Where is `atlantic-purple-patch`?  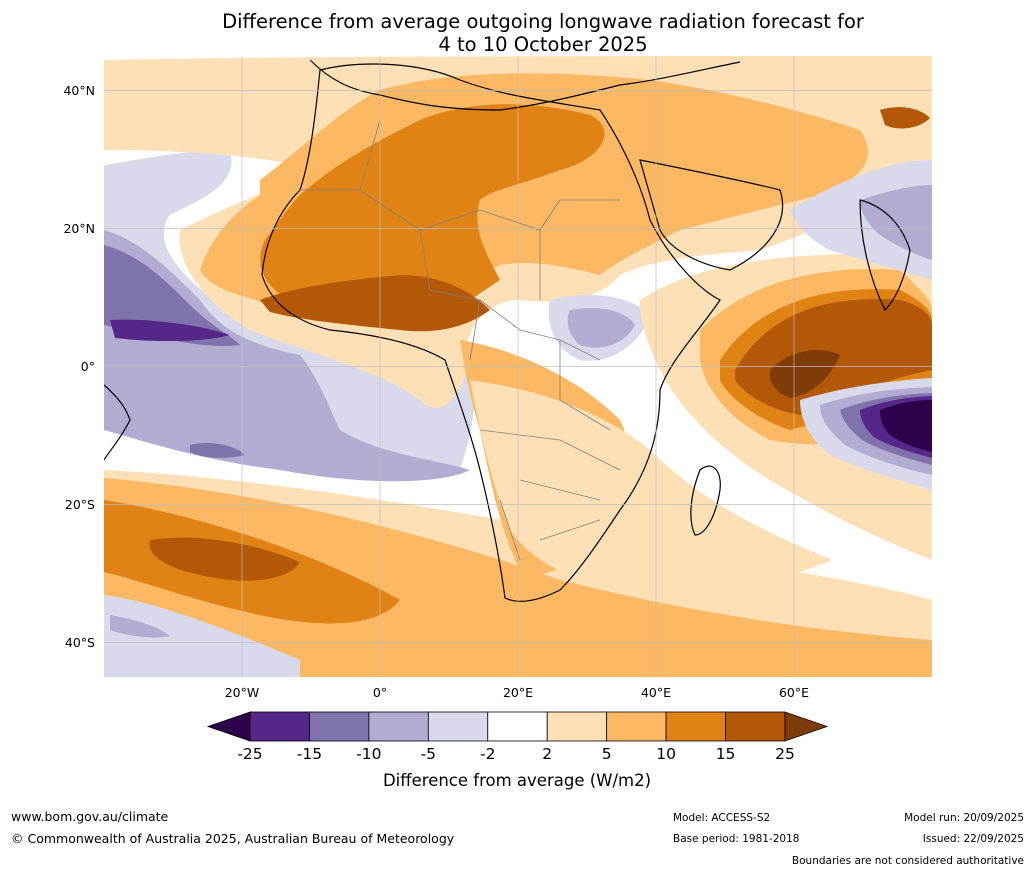
atlantic-purple-patch is located at coordinates (217, 450).